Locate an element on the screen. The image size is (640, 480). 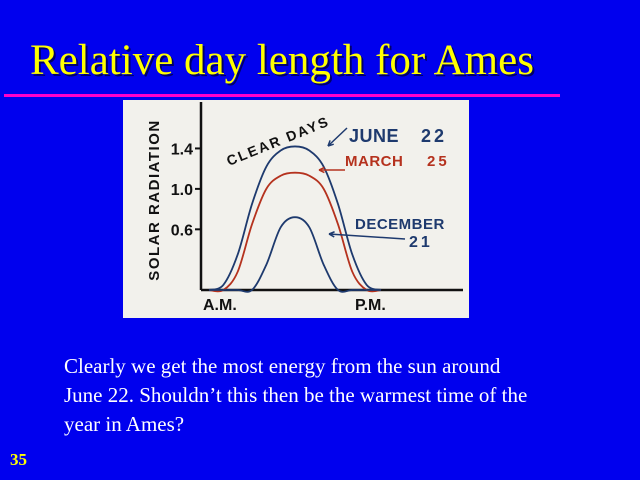
title-divider is located at coordinates (282, 95).